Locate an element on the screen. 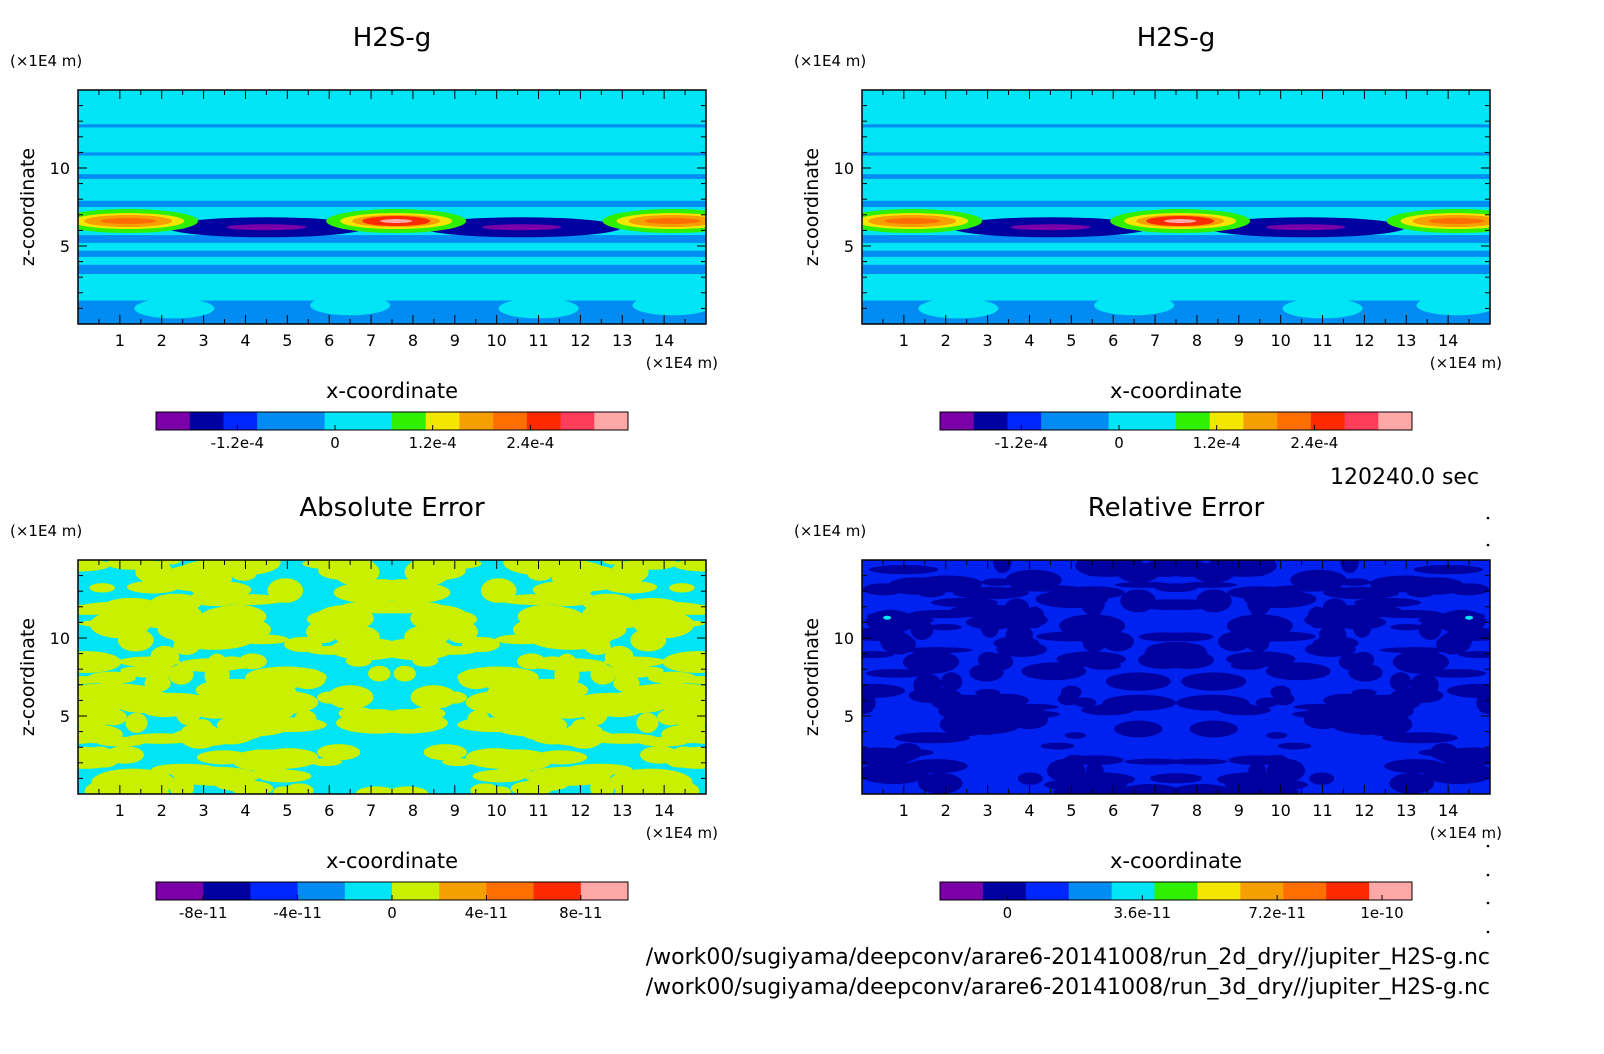 The width and height of the screenshot is (1604, 1054). x-tick-label: 14 is located at coordinates (1448, 810).